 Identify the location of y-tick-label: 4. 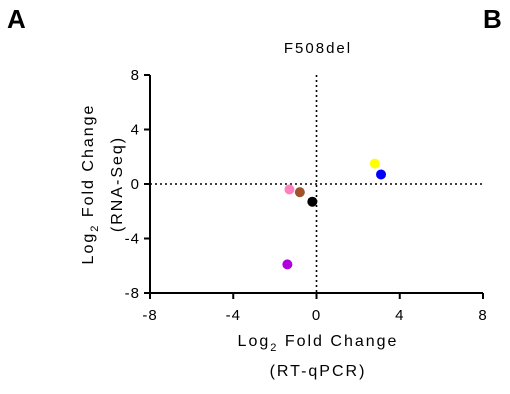
(135, 130).